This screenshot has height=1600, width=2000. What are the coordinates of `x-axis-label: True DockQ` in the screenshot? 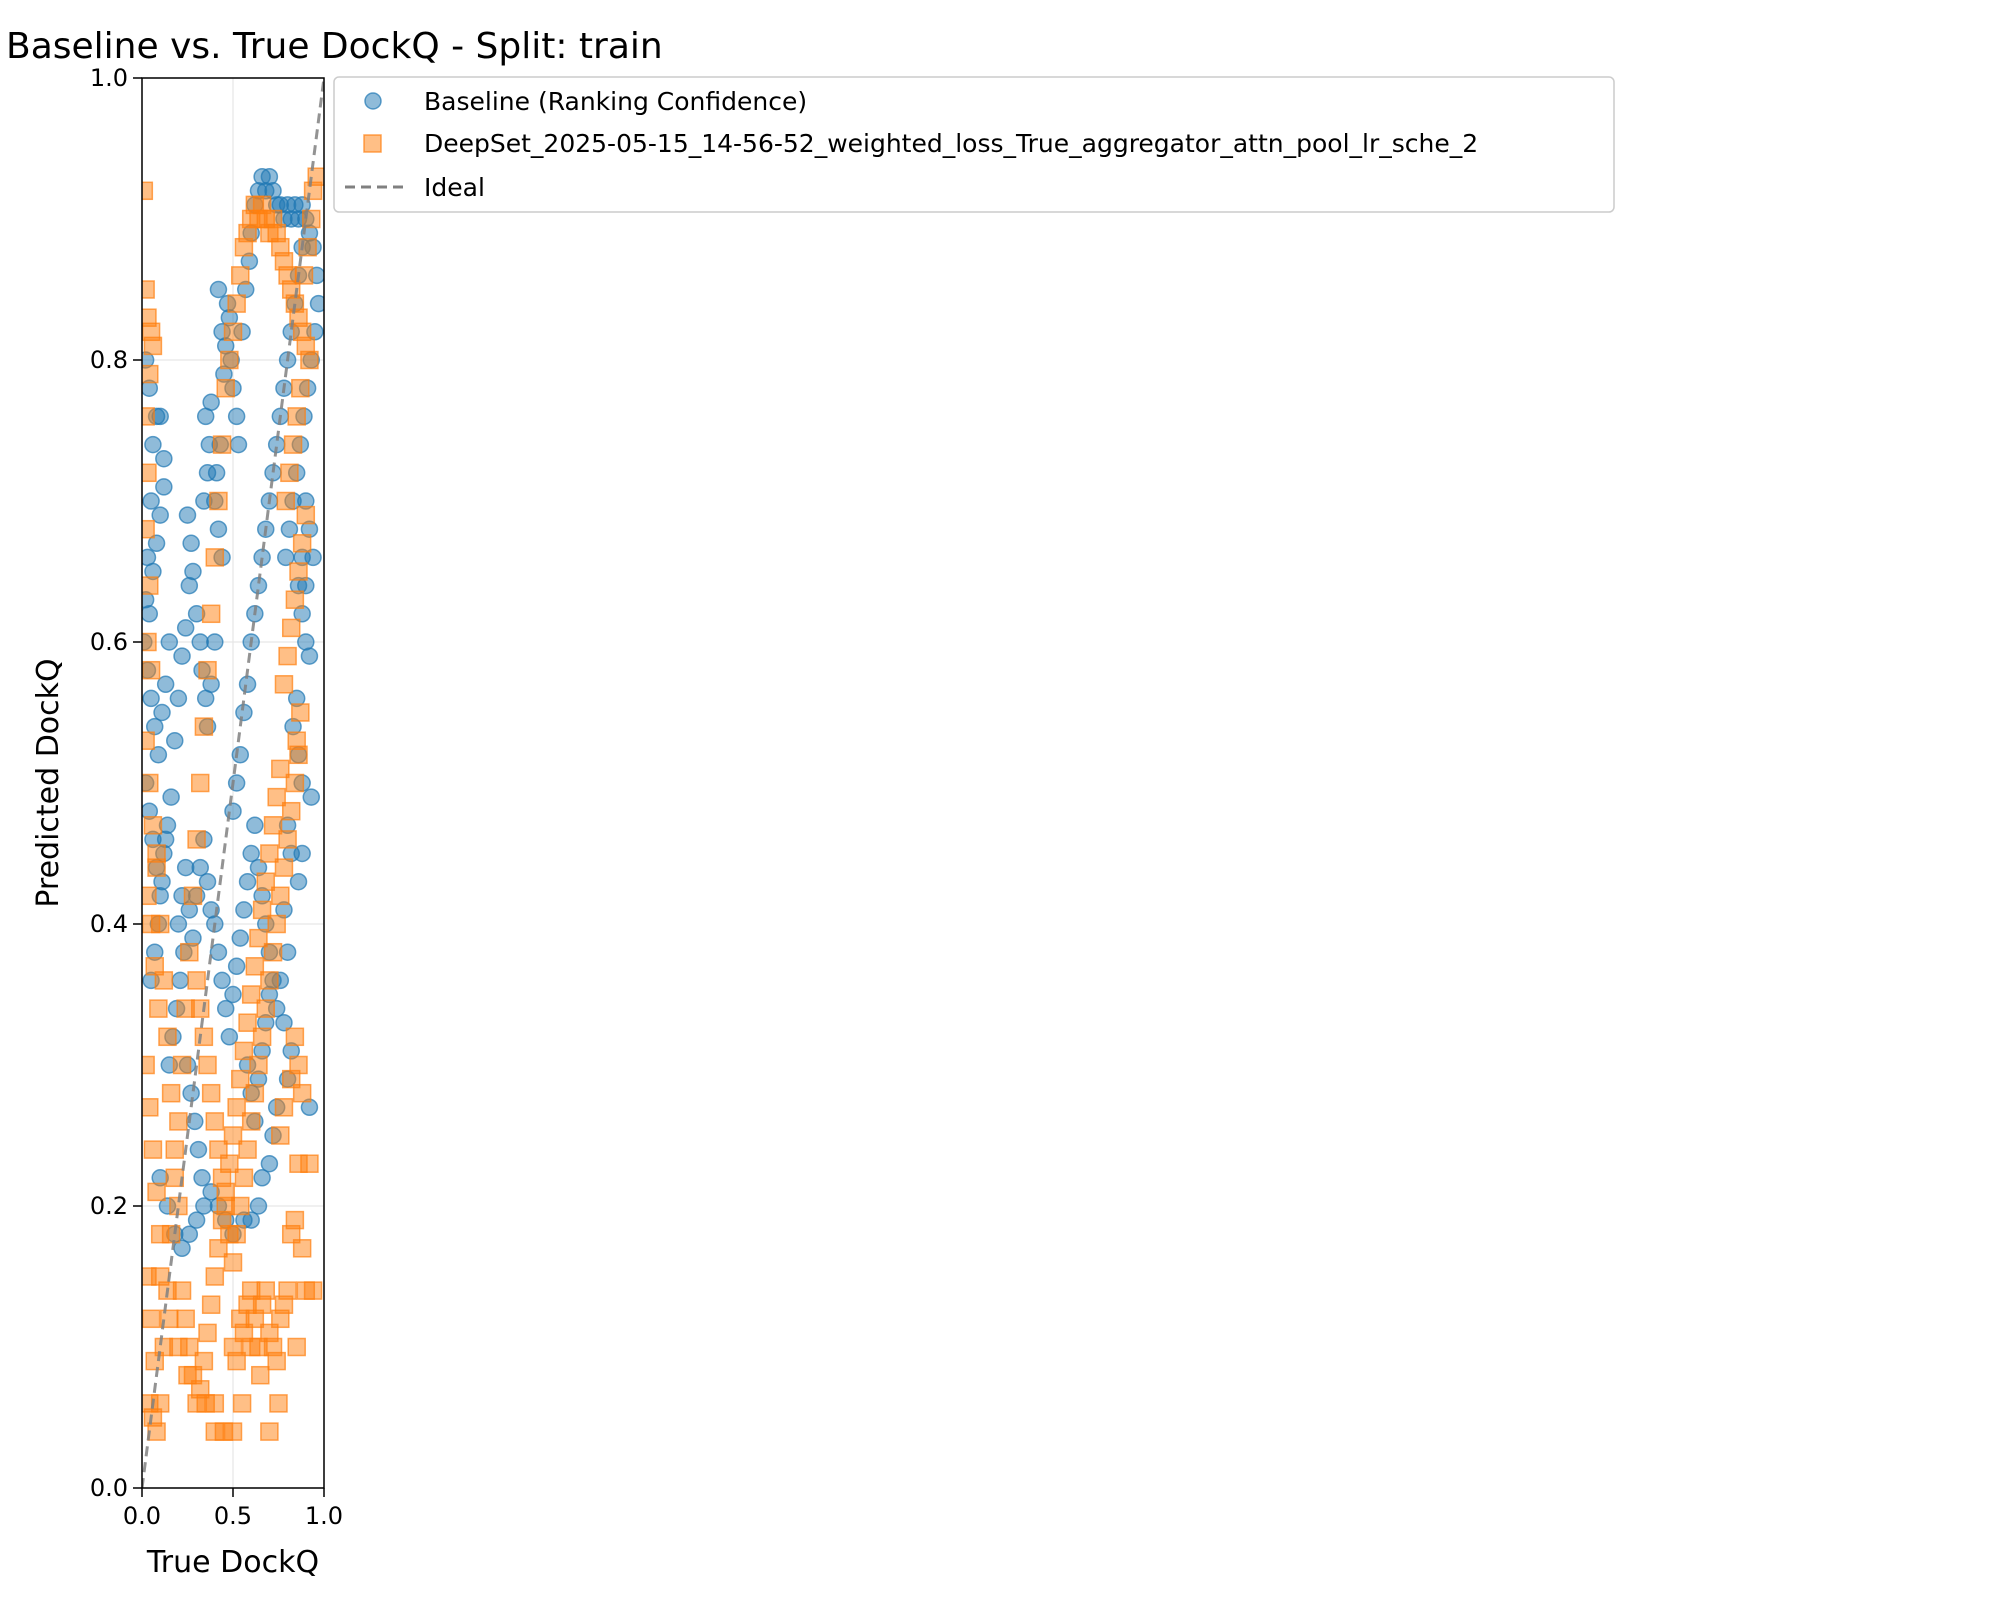 It's located at (232, 1562).